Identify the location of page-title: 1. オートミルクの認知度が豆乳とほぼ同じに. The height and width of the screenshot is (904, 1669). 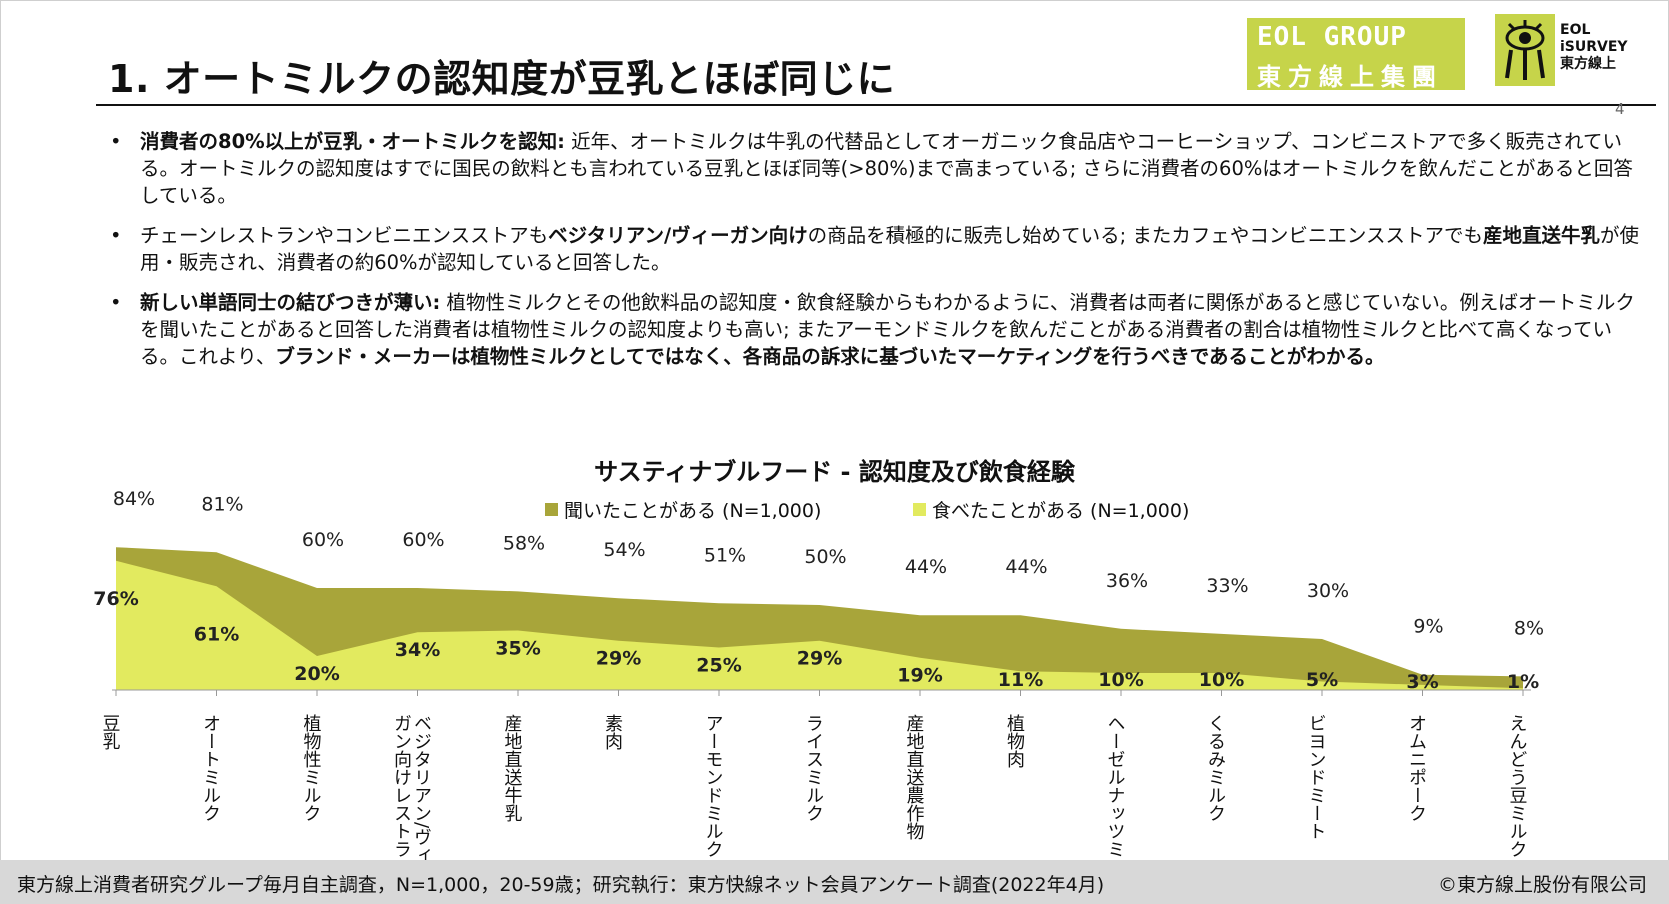
(502, 79).